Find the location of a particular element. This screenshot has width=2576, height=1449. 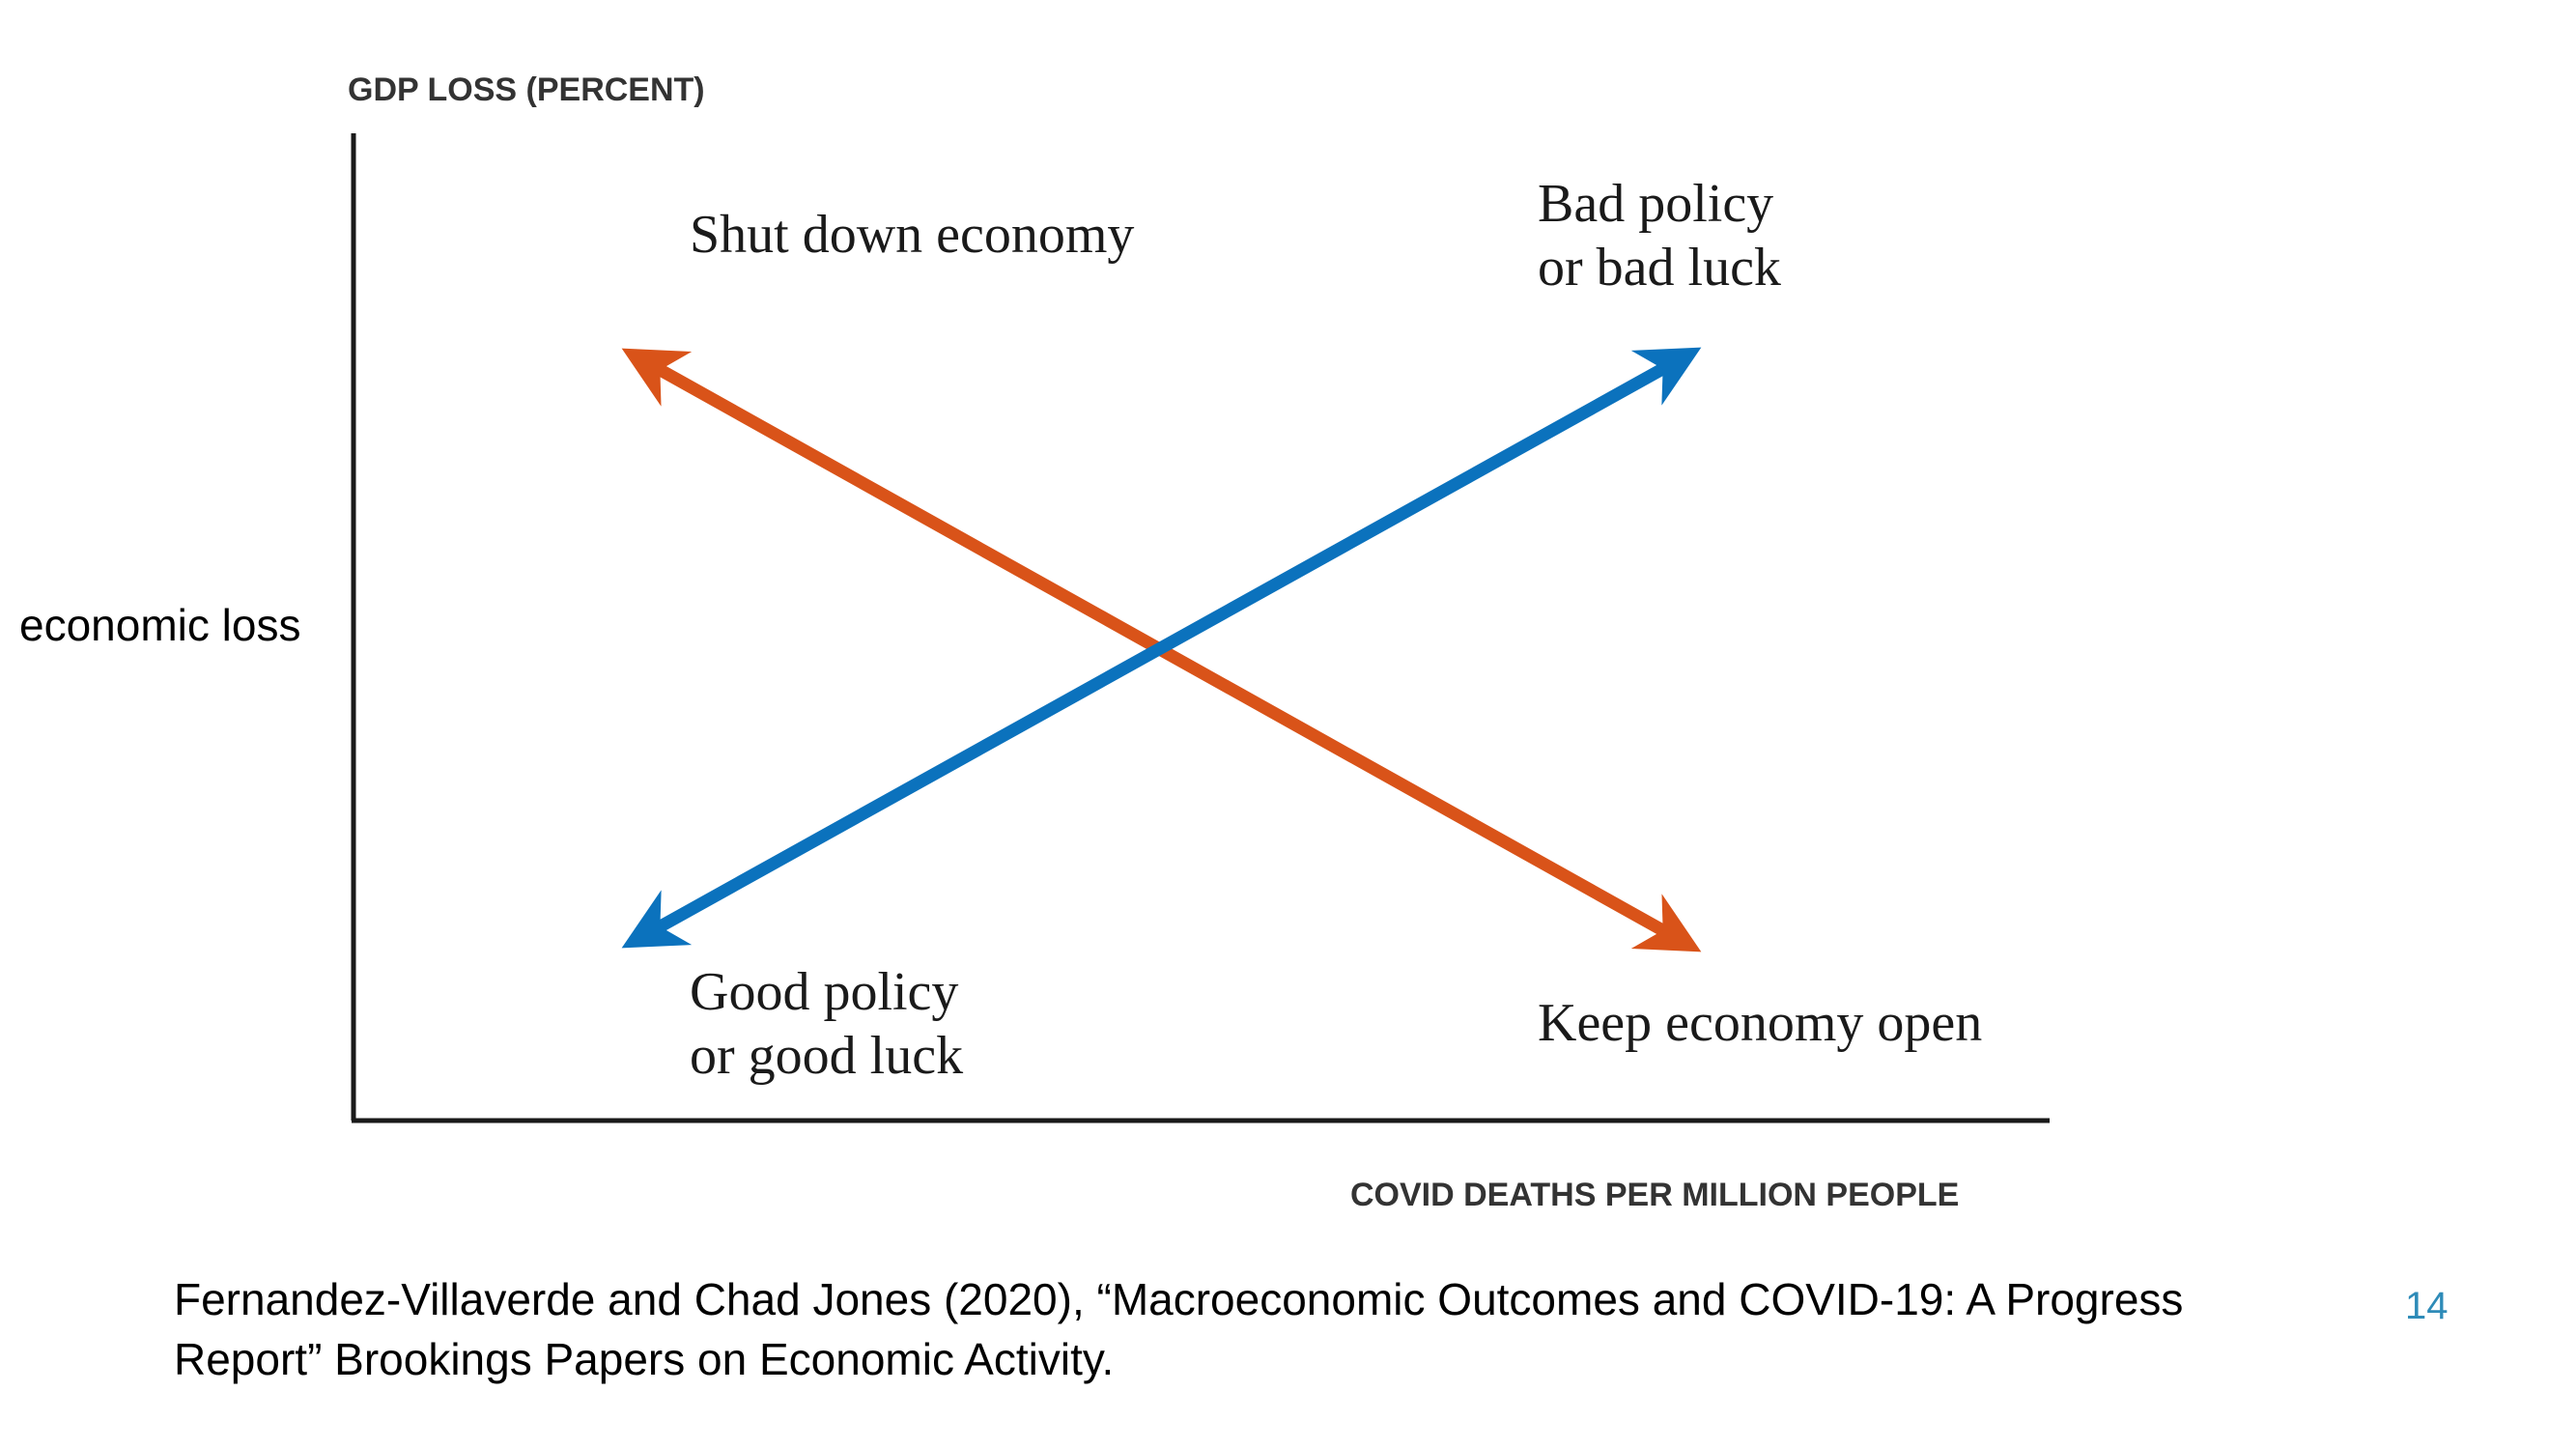

page-number: 14 is located at coordinates (2427, 1306).